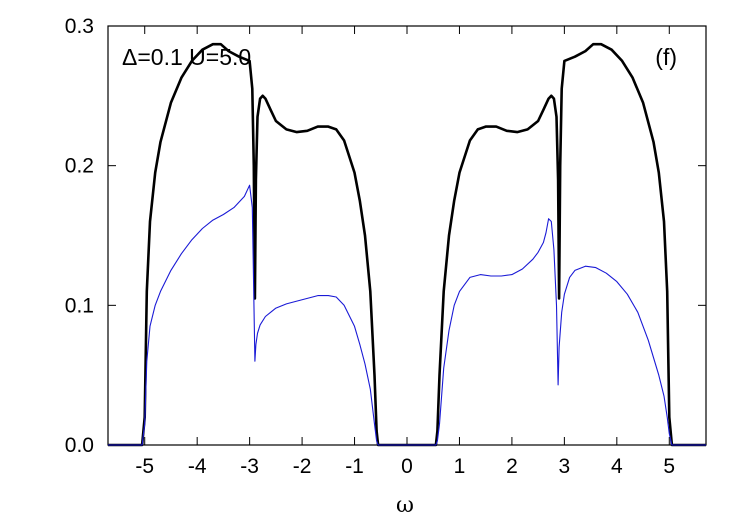  I want to click on annotation-panel-label: (f), so click(666, 57).